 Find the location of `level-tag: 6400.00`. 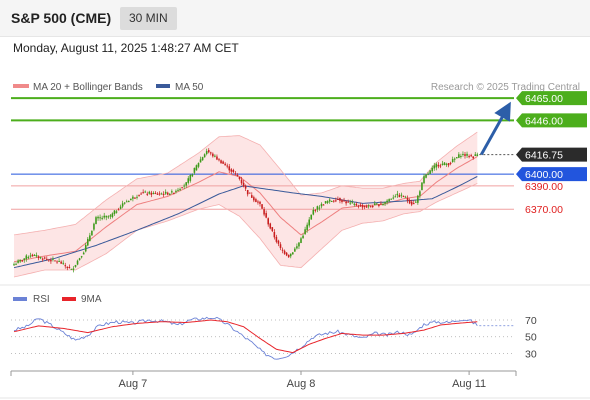

level-tag: 6400.00 is located at coordinates (551, 174).